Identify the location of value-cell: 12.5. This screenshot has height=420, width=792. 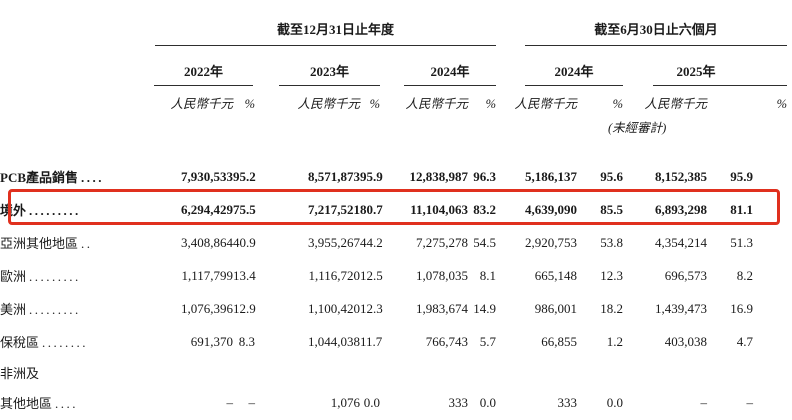
(371, 275).